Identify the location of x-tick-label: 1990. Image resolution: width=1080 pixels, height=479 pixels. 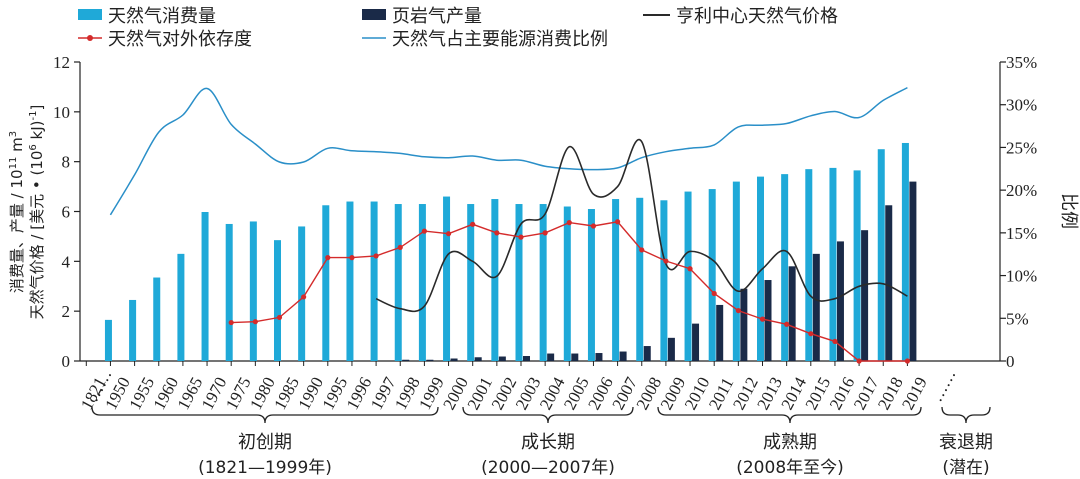
(310, 393).